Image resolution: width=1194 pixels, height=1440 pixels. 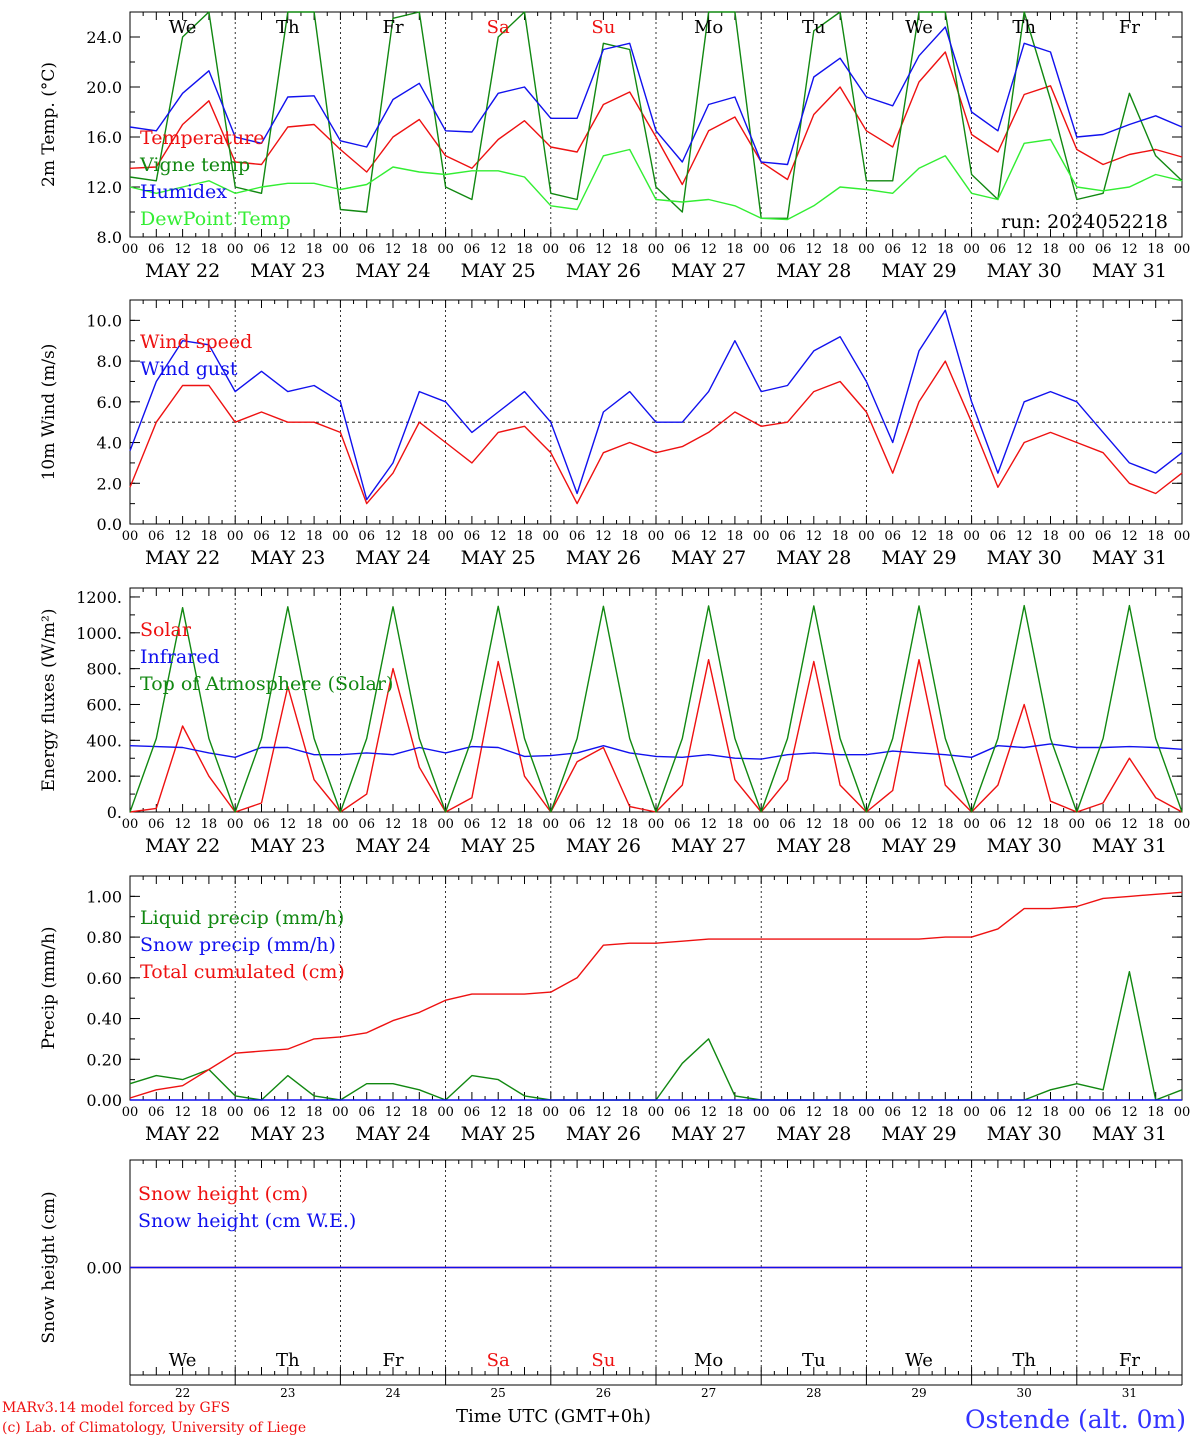 What do you see at coordinates (1129, 1360) in the screenshot?
I see `weekday-label: Fr` at bounding box center [1129, 1360].